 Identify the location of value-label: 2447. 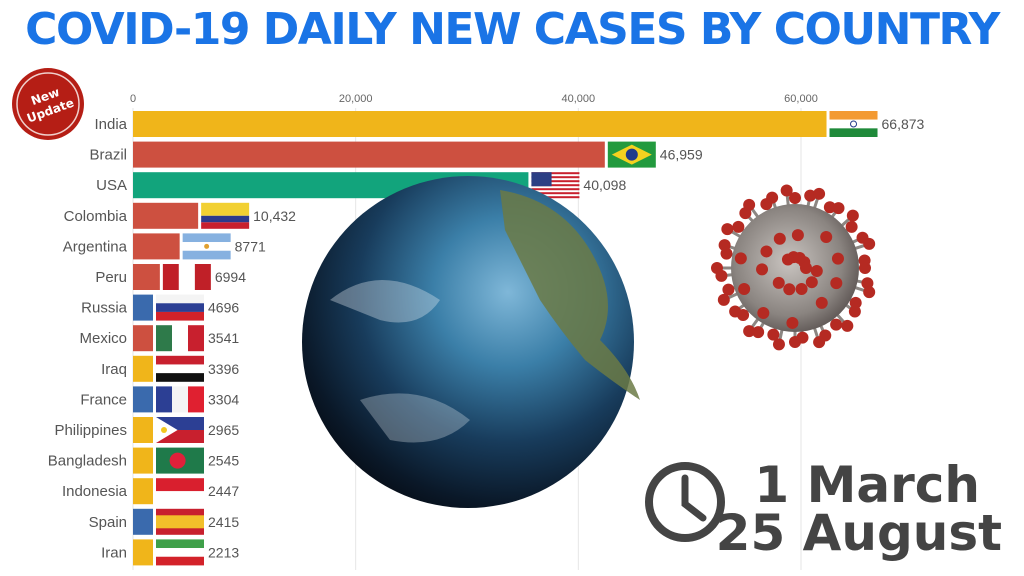
(223, 491).